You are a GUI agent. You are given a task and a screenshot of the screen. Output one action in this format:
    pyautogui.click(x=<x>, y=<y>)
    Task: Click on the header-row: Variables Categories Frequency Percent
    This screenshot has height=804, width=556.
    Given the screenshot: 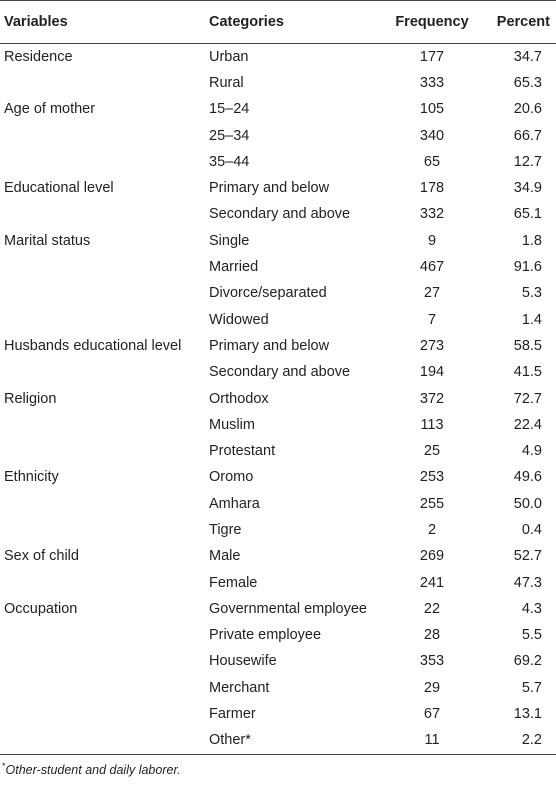 What is the action you would take?
    pyautogui.click(x=278, y=22)
    